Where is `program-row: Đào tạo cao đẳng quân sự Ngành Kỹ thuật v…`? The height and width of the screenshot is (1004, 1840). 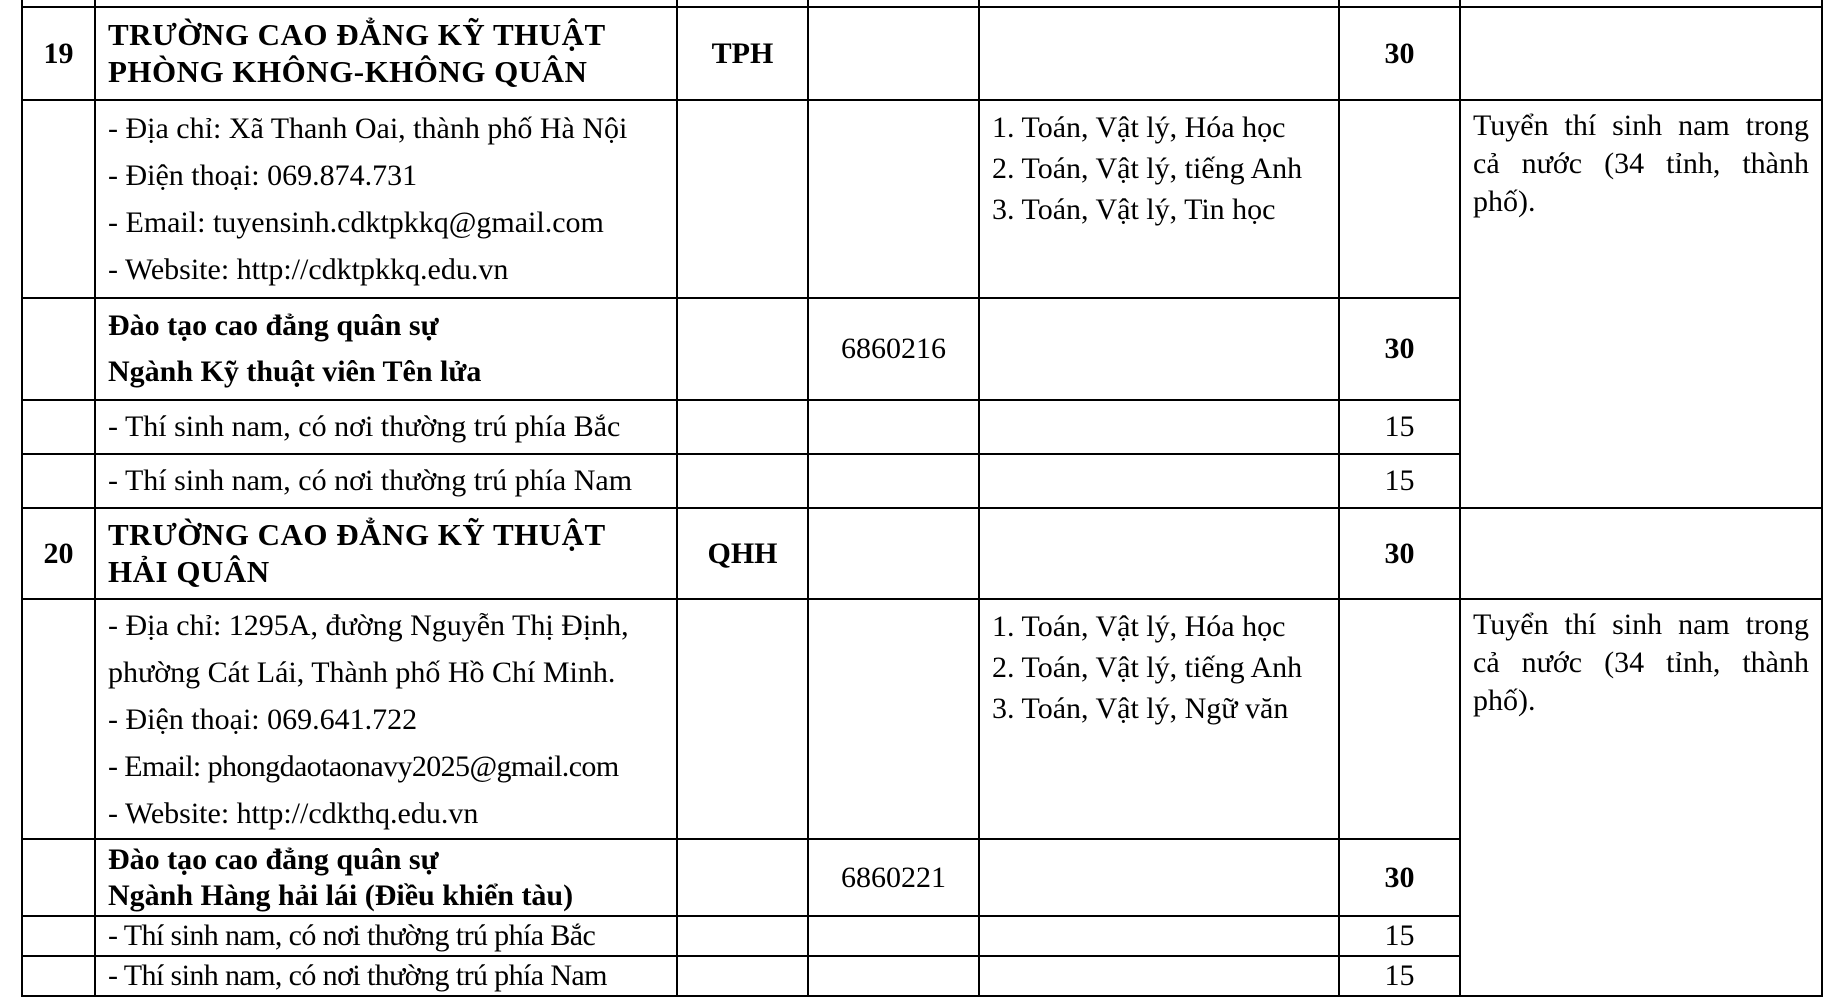 program-row: Đào tạo cao đẳng quân sự Ngành Kỹ thuật v… is located at coordinates (921, 349).